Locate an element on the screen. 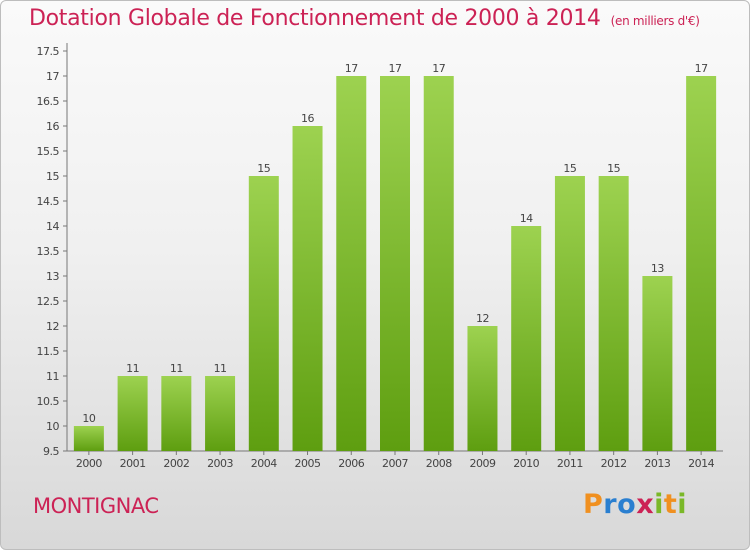  x-tick-label: 2011 is located at coordinates (570, 463).